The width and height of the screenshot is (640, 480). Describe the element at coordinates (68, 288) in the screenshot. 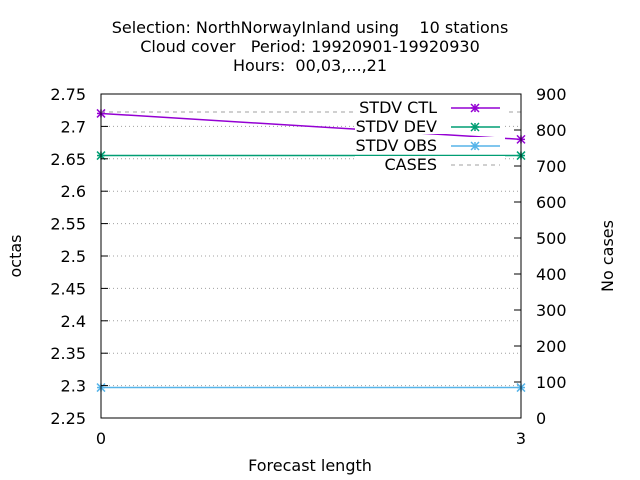

I see `y-tick-label: 2.45` at that location.